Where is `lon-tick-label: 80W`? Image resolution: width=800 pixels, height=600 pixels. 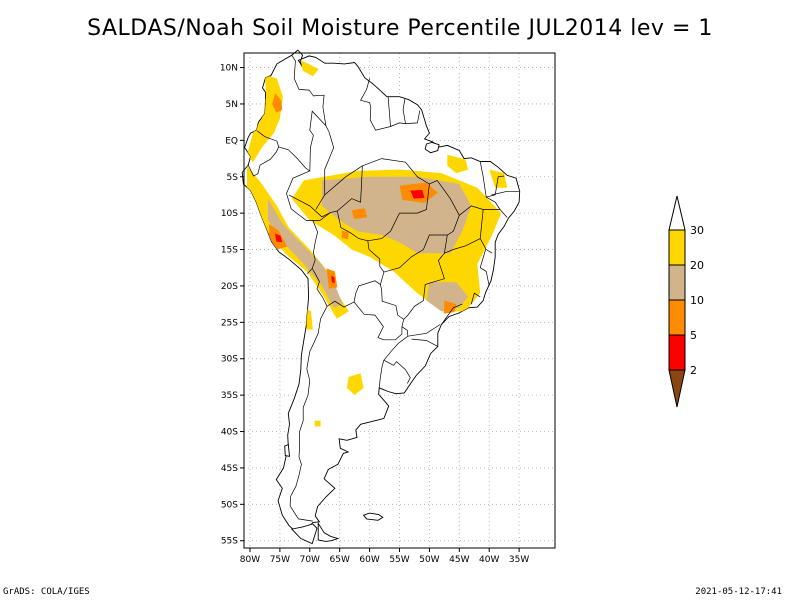 lon-tick-label: 80W is located at coordinates (250, 560).